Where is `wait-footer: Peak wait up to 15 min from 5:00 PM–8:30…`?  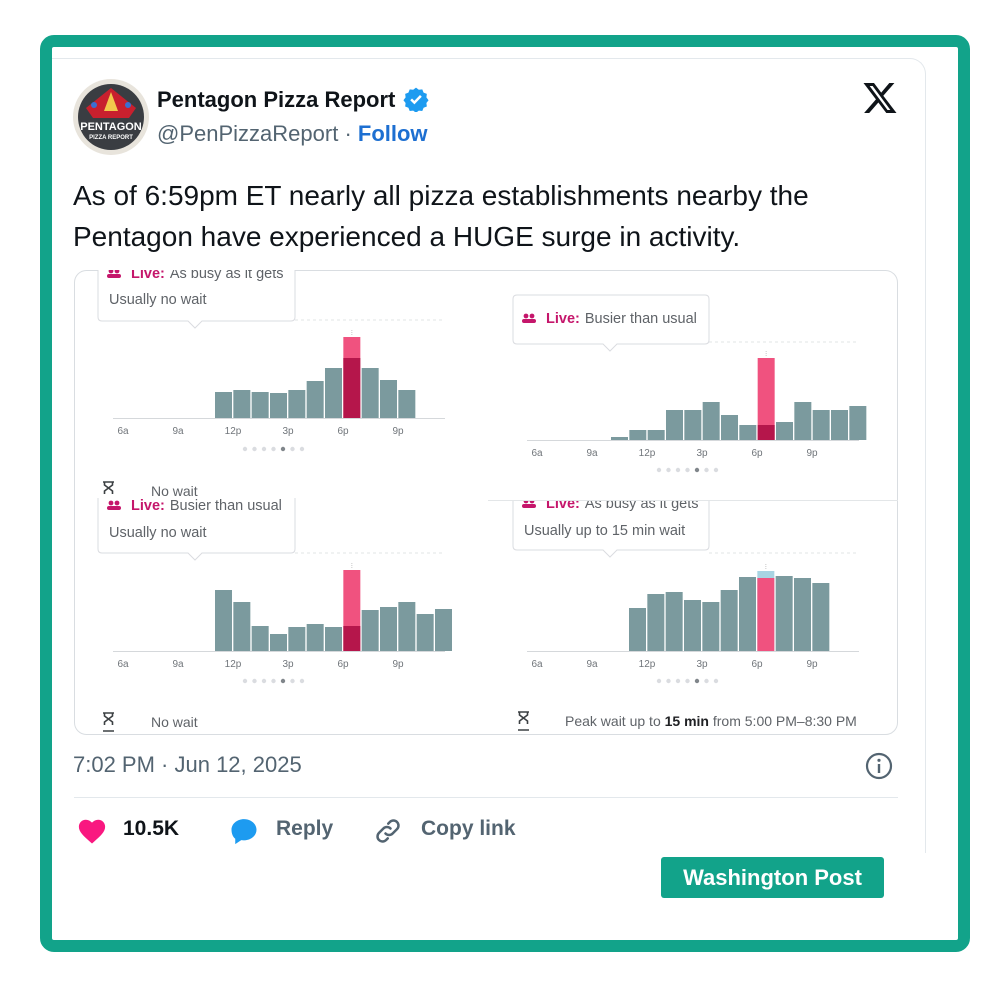 wait-footer: Peak wait up to 15 min from 5:00 PM–8:30… is located at coordinates (711, 721).